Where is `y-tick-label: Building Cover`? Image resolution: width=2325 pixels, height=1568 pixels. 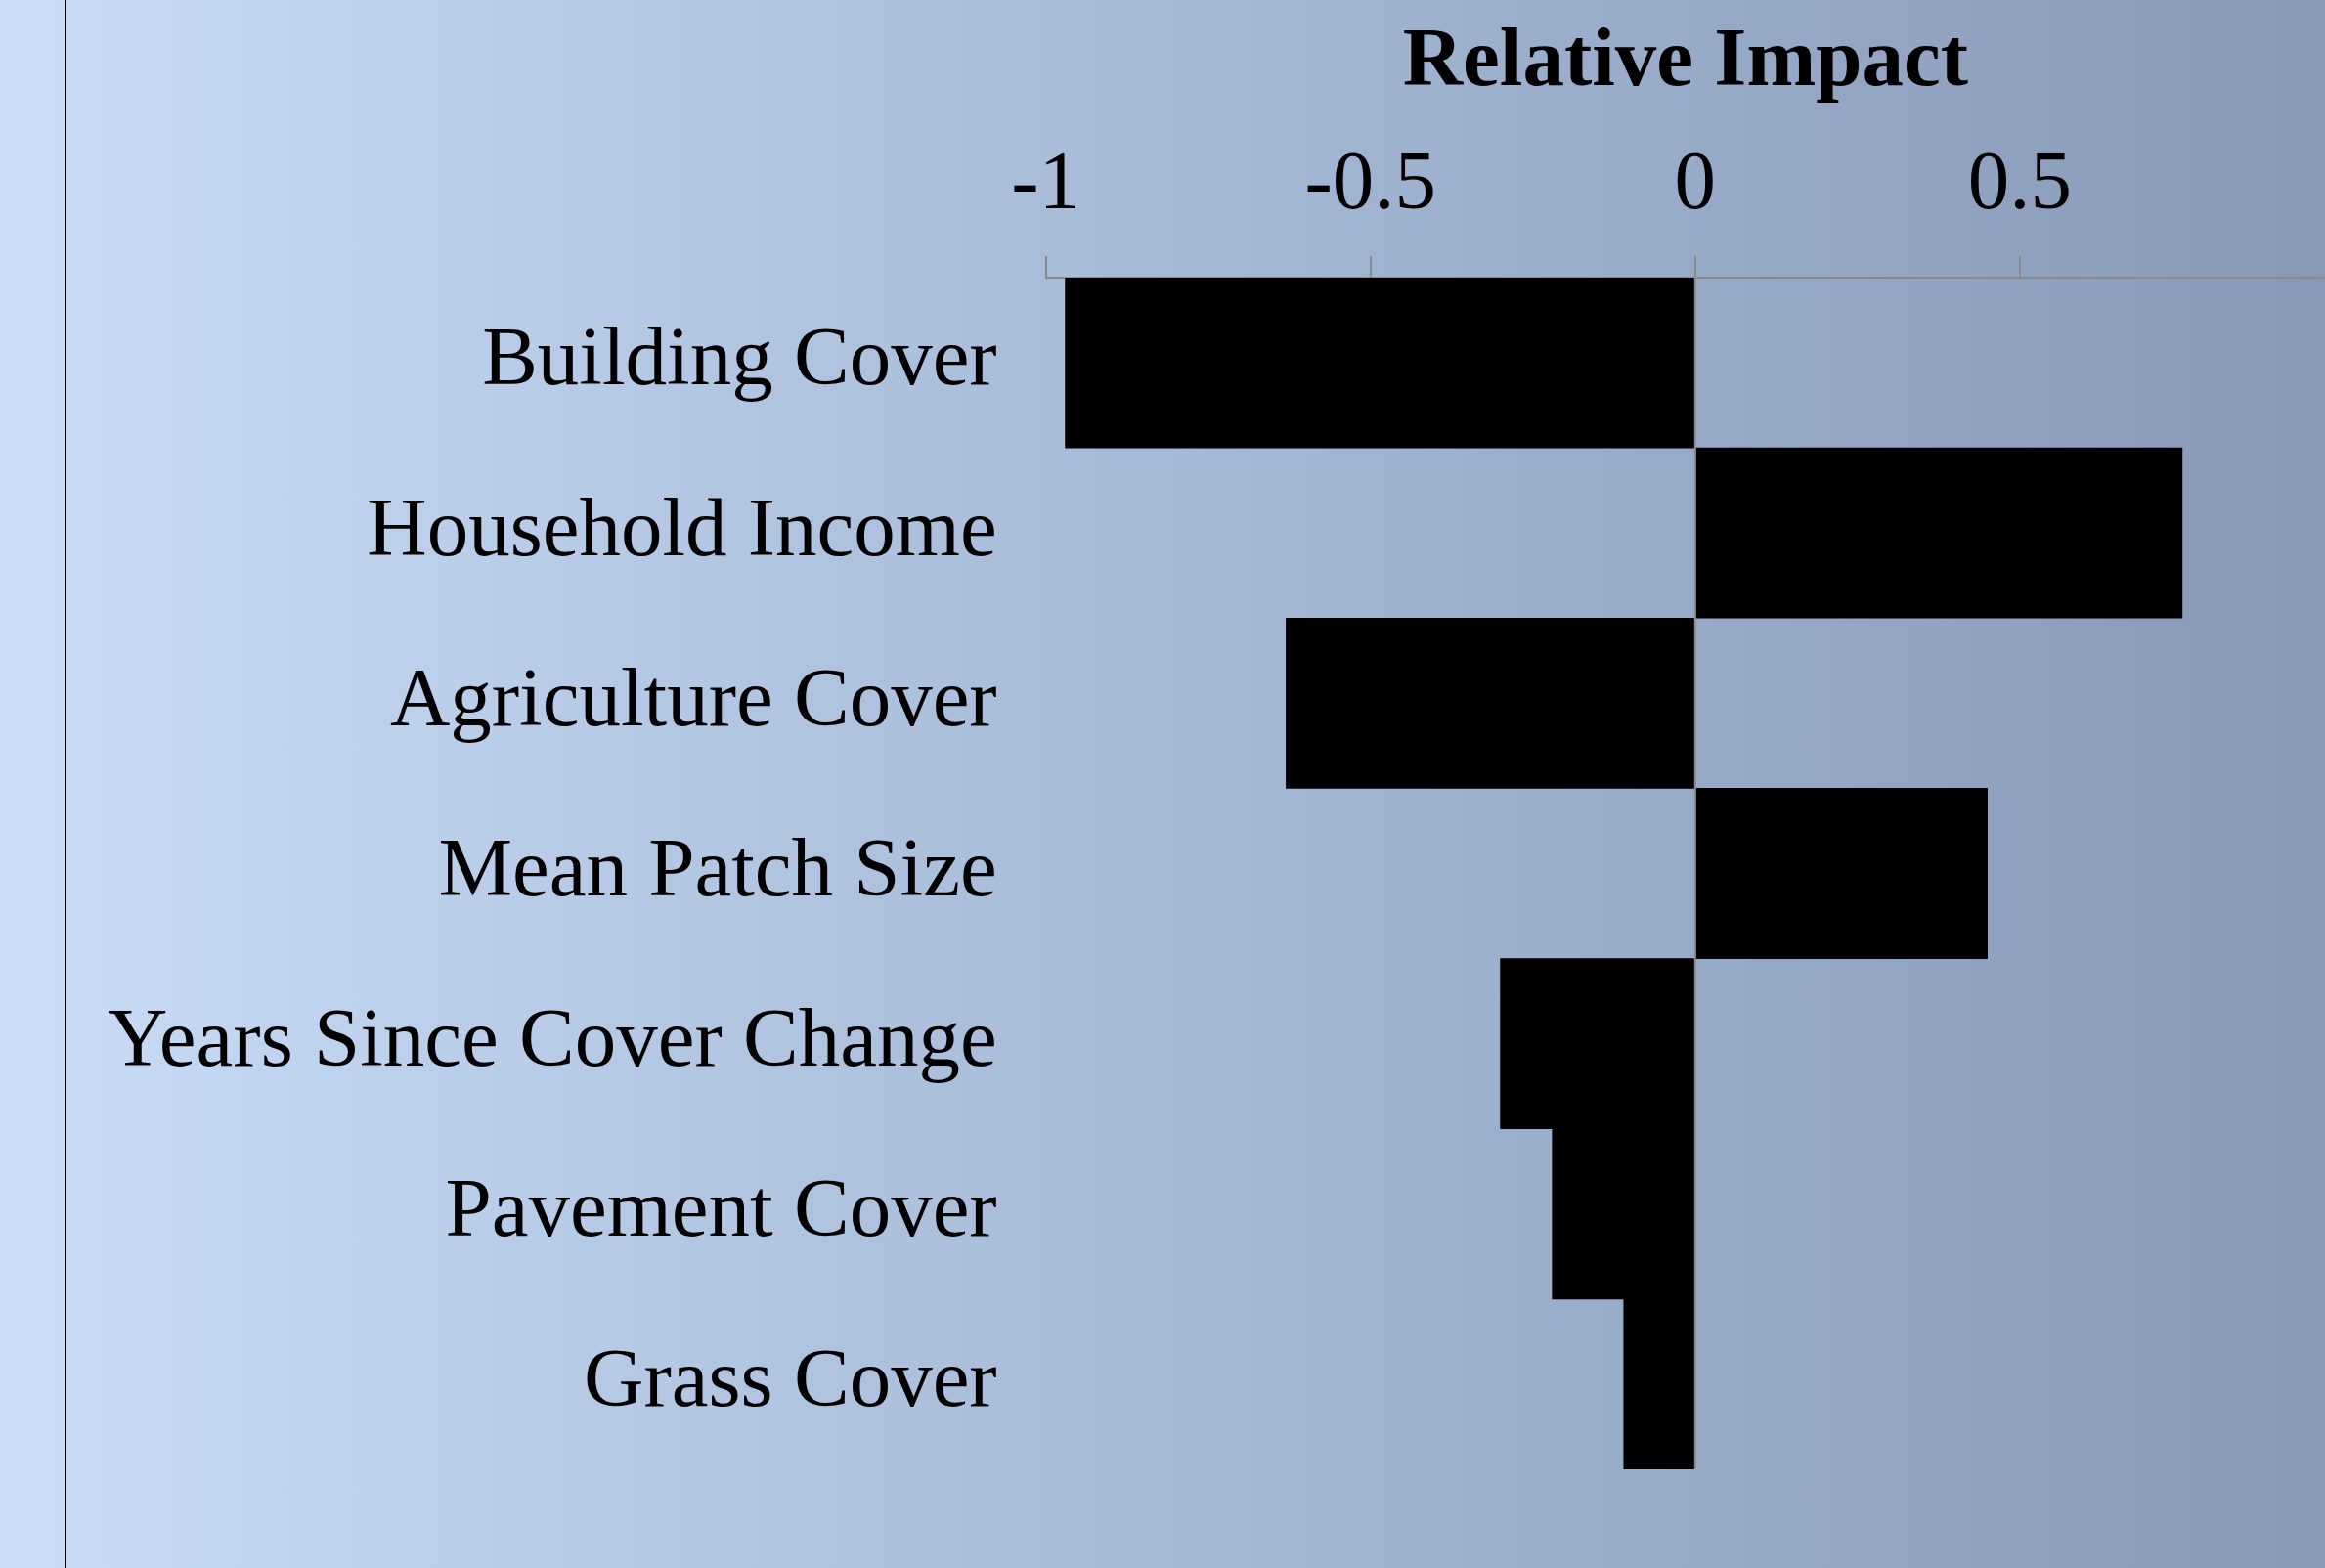
y-tick-label: Building Cover is located at coordinates (739, 356).